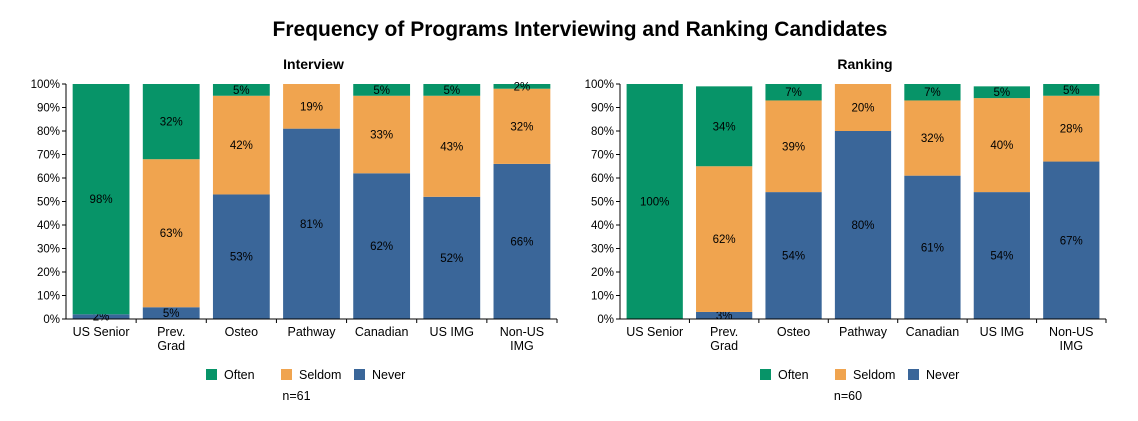 The height and width of the screenshot is (421, 1138). I want to click on data-label: 20%, so click(862, 109).